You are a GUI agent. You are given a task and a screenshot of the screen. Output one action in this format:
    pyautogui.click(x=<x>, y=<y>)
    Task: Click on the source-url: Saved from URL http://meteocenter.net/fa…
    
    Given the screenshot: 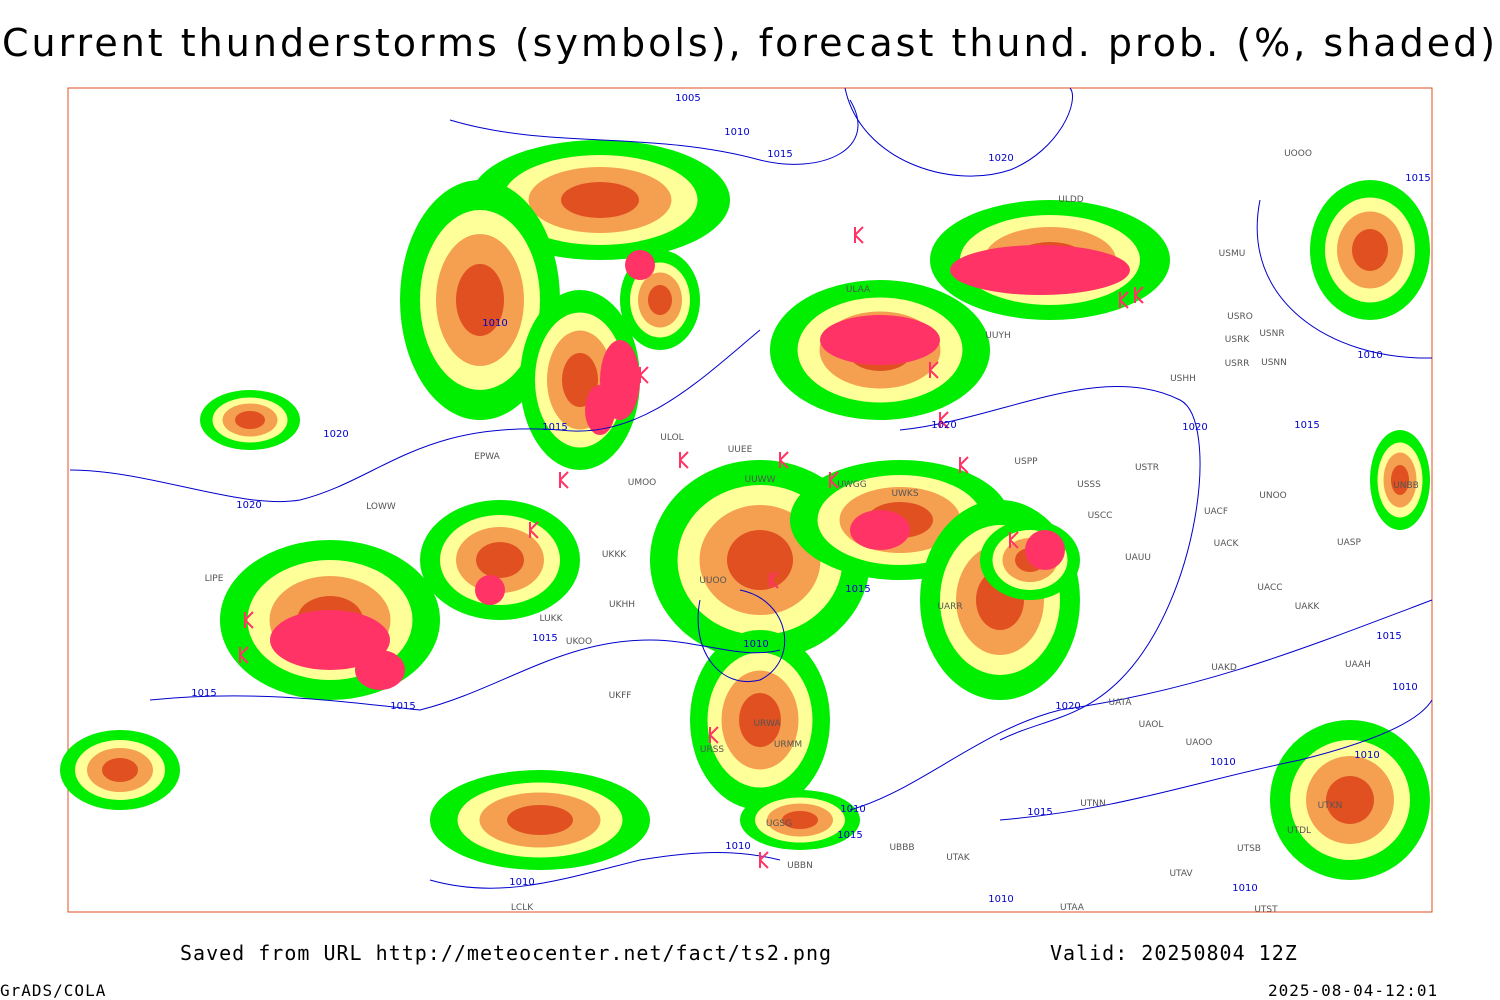 What is the action you would take?
    pyautogui.click(x=506, y=953)
    